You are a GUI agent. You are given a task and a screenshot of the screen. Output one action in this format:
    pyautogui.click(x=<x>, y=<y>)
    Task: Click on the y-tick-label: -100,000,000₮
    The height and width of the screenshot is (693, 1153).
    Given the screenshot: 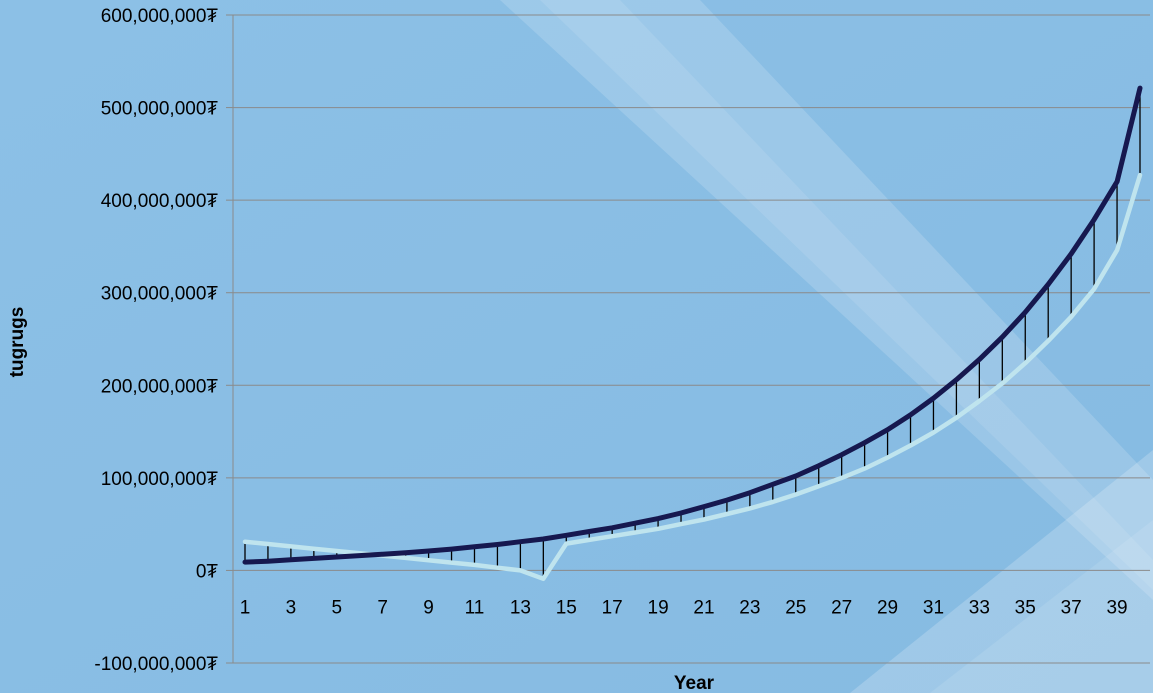 What is the action you would take?
    pyautogui.click(x=156, y=664)
    